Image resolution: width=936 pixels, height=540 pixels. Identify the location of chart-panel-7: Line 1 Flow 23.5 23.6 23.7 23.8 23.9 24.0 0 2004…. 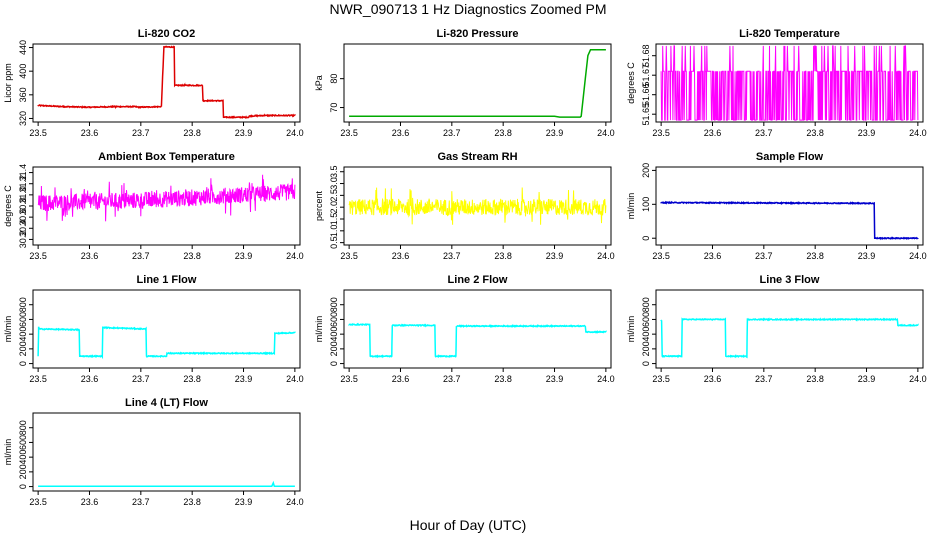
(153, 329).